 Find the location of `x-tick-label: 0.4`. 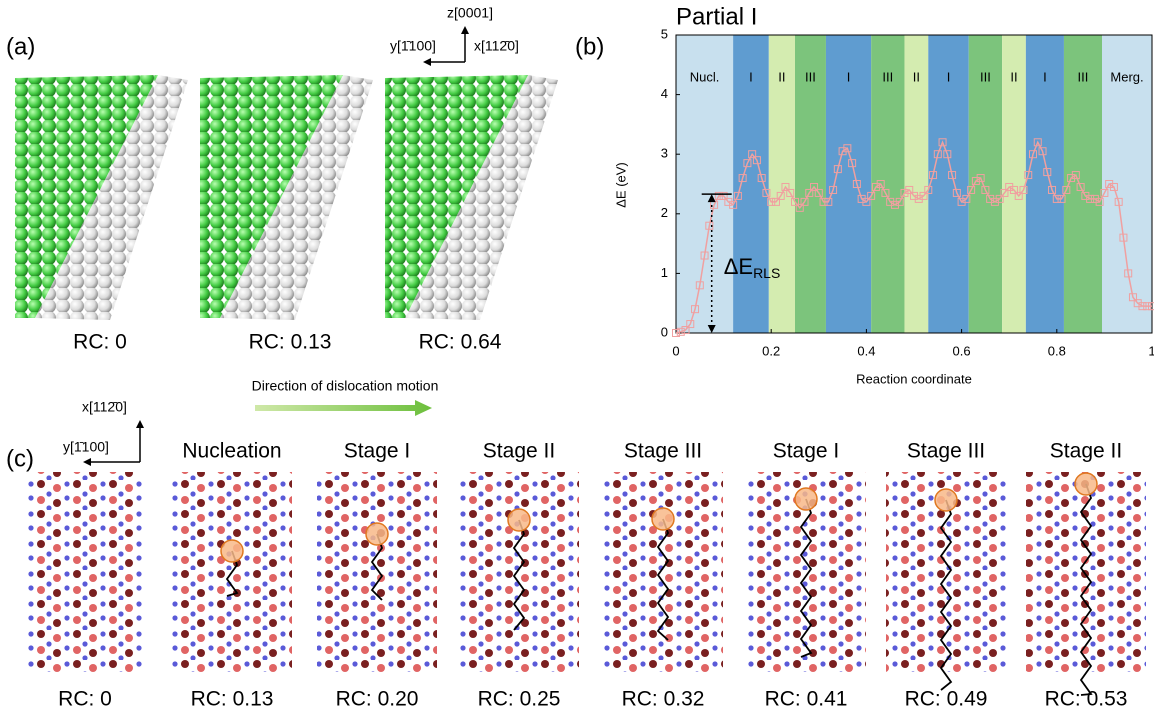

x-tick-label: 0.4 is located at coordinates (866, 350).